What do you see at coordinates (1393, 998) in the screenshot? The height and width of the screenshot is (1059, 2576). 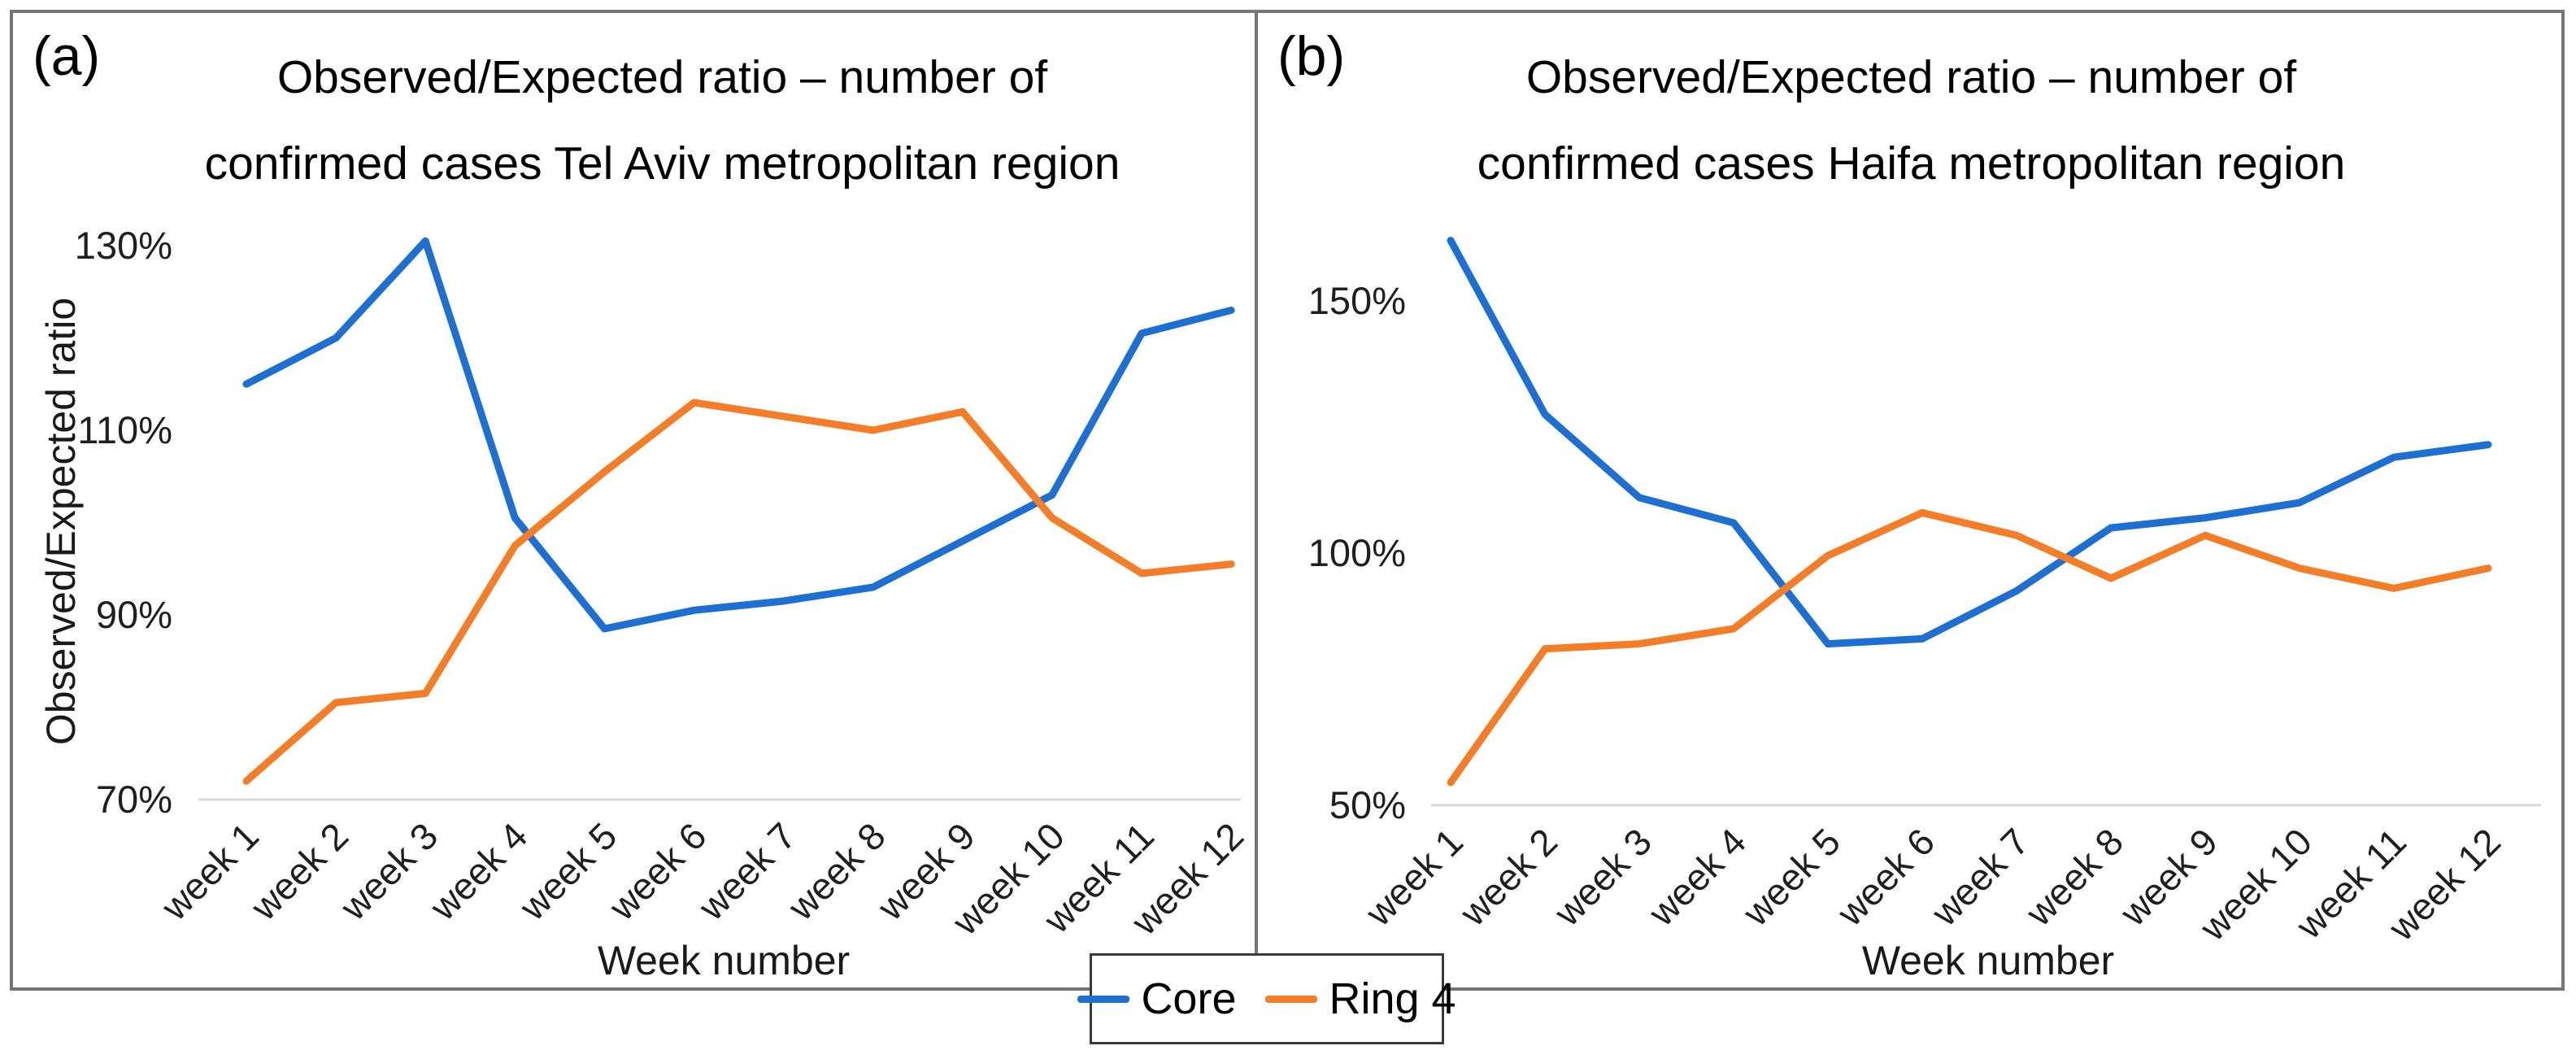 I see `legend-ring4-label: Ring 4` at bounding box center [1393, 998].